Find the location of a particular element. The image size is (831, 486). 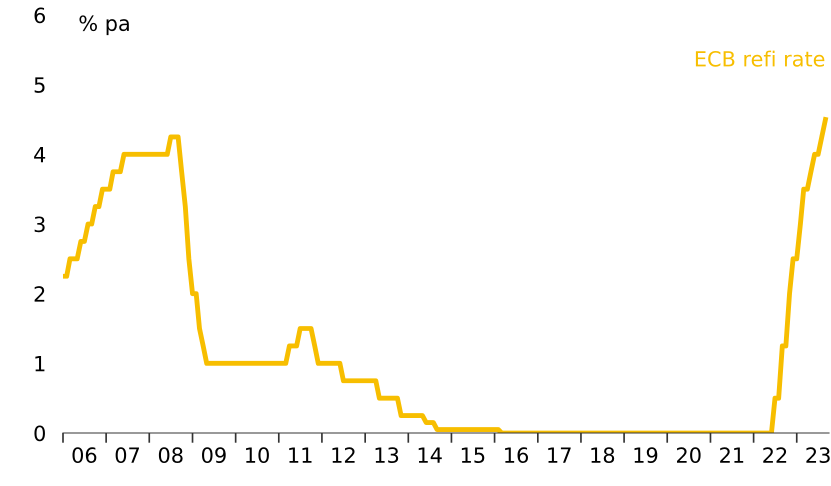

y-tick-label: 3 is located at coordinates (39, 224).